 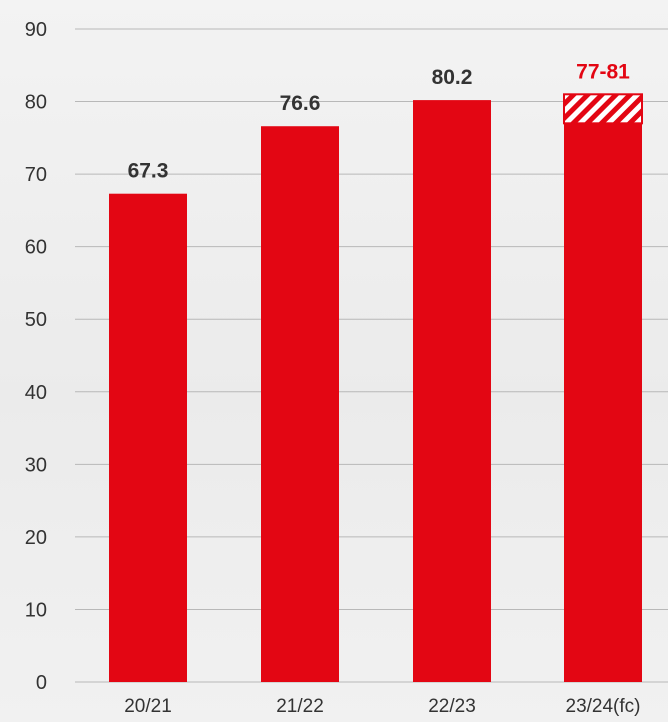 What do you see at coordinates (148, 171) in the screenshot?
I see `data-label: 67.3` at bounding box center [148, 171].